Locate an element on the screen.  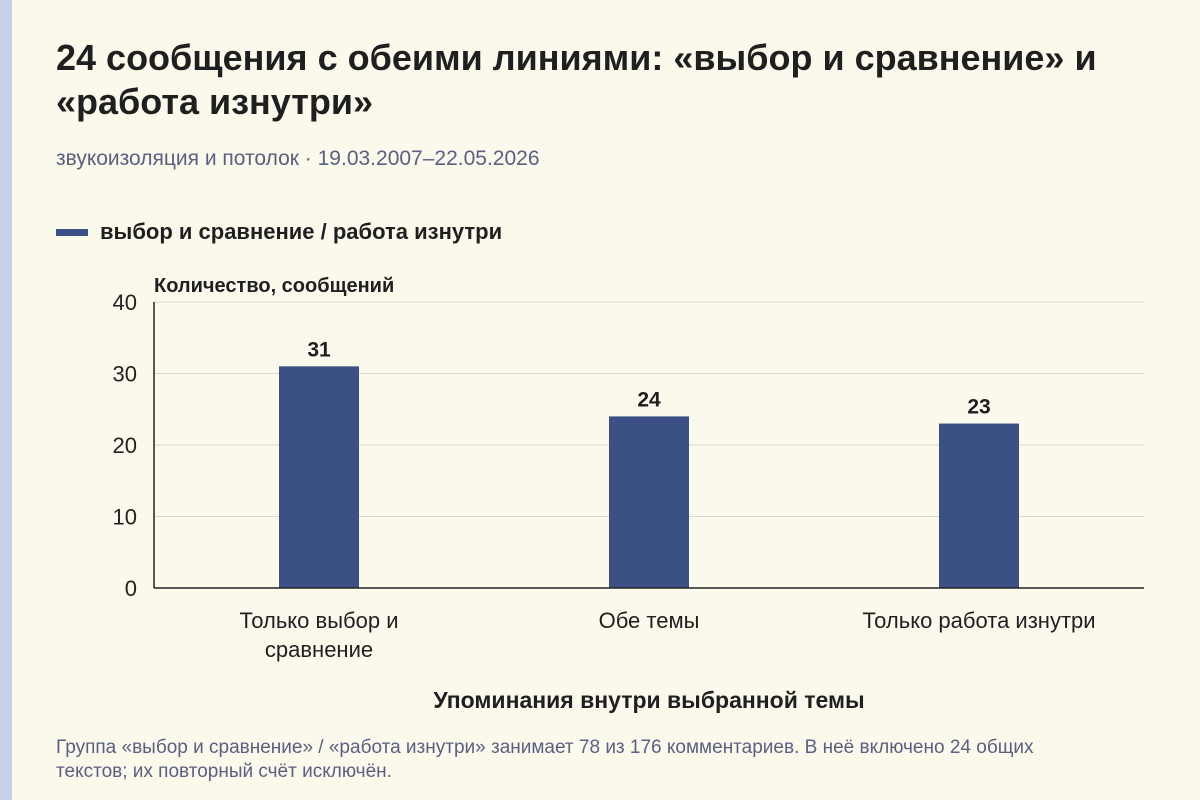
x-tick-label: Обе темы is located at coordinates (649, 620).